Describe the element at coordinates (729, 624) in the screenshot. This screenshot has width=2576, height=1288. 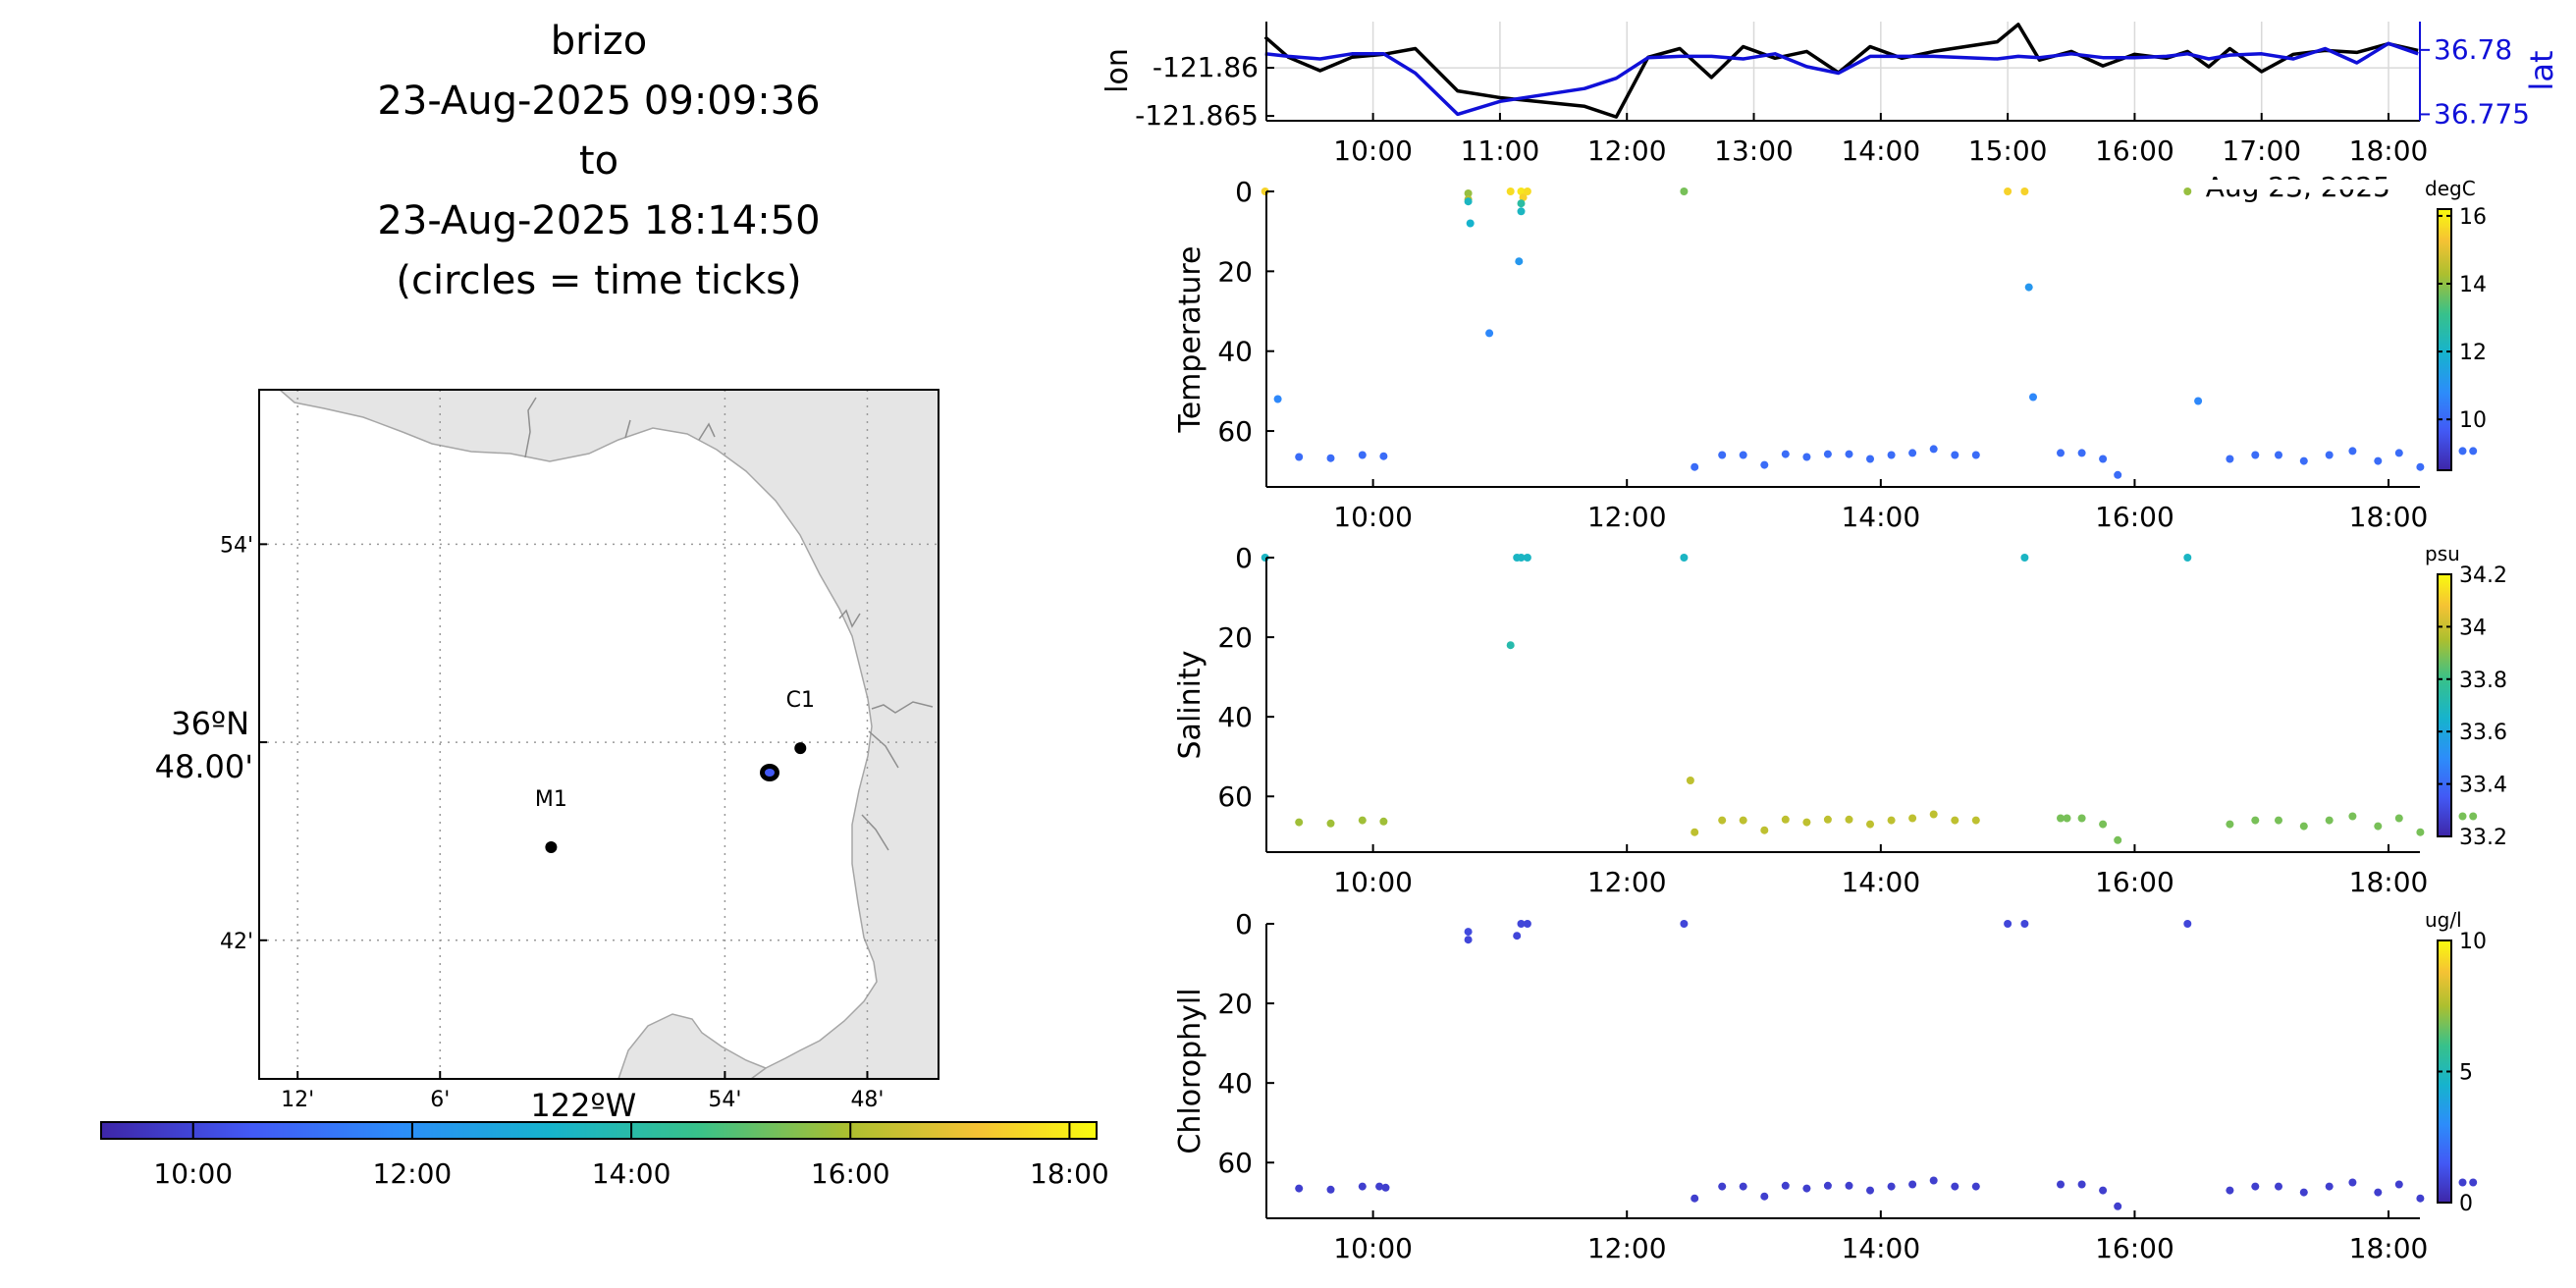
I see `river-lines` at that location.